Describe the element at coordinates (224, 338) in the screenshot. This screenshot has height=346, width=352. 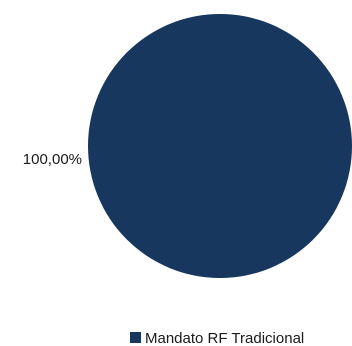
I see `legend-entry-label: Mandato RF Tradicional` at that location.